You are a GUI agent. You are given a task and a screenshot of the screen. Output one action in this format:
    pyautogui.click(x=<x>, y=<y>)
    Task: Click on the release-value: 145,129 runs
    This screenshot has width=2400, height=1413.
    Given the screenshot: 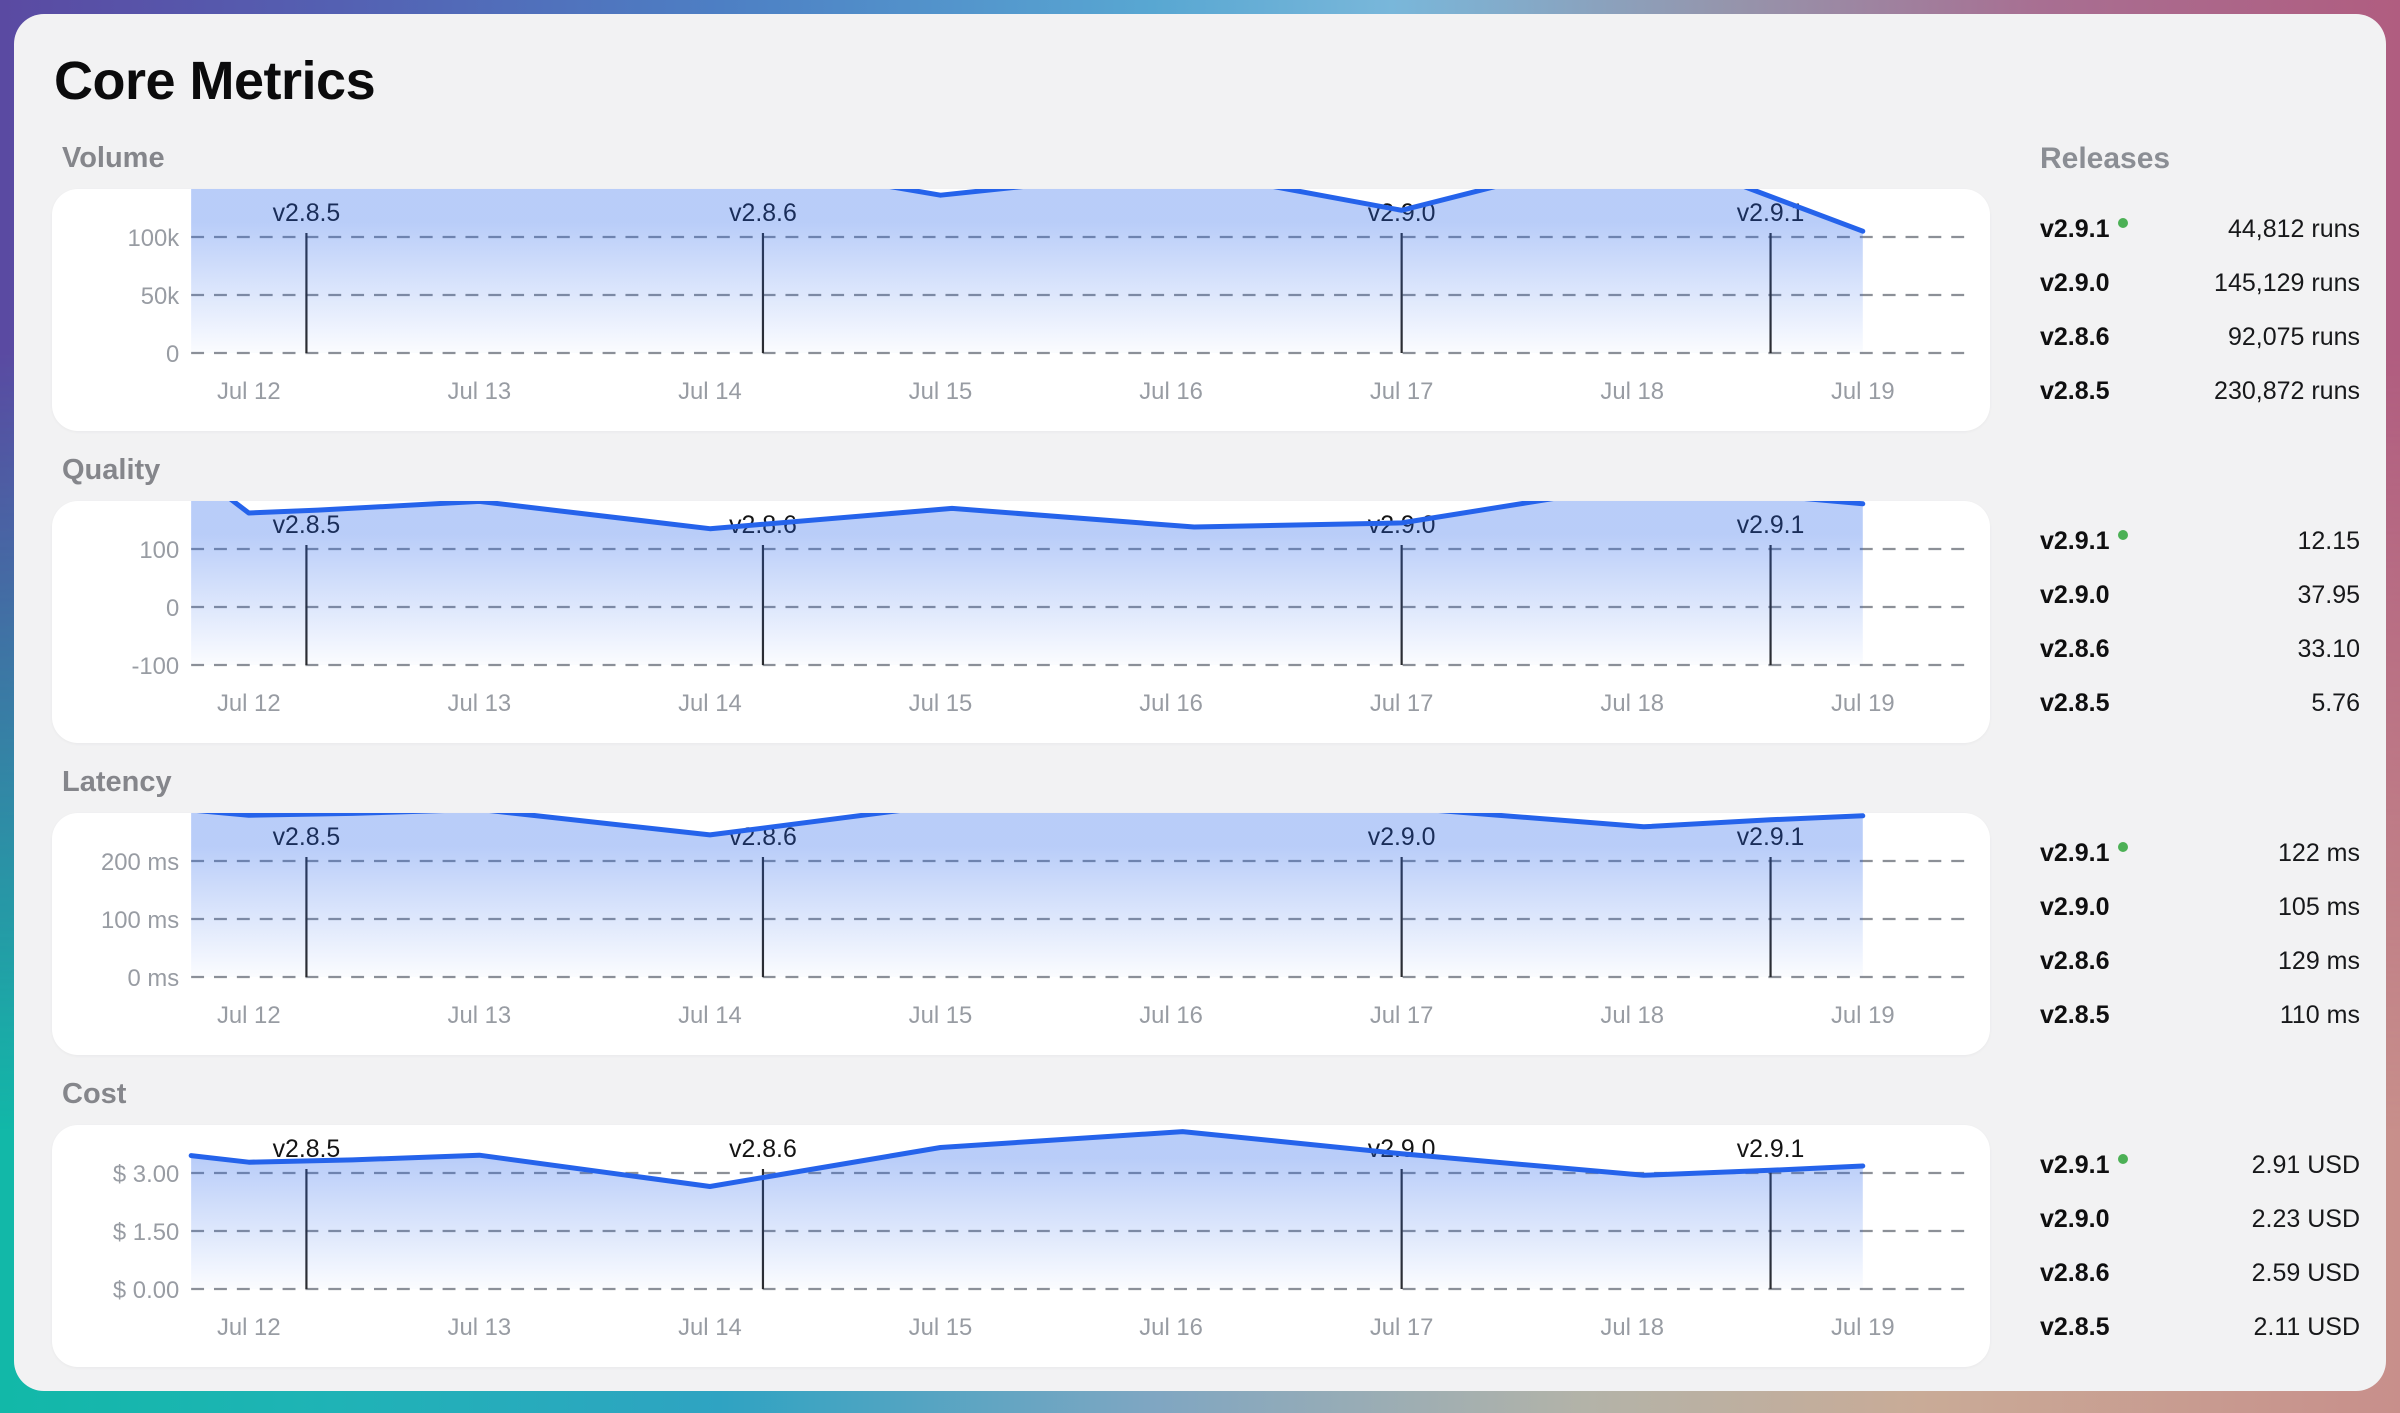 What is the action you would take?
    pyautogui.click(x=2287, y=282)
    